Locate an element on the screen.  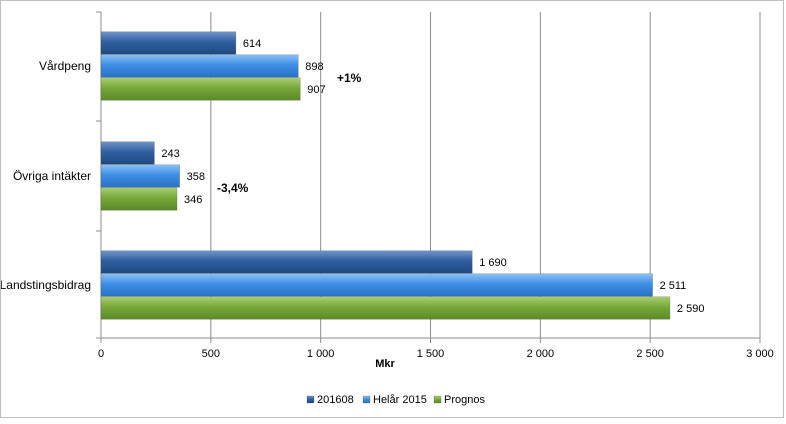
data-label: 907 is located at coordinates (316, 90).